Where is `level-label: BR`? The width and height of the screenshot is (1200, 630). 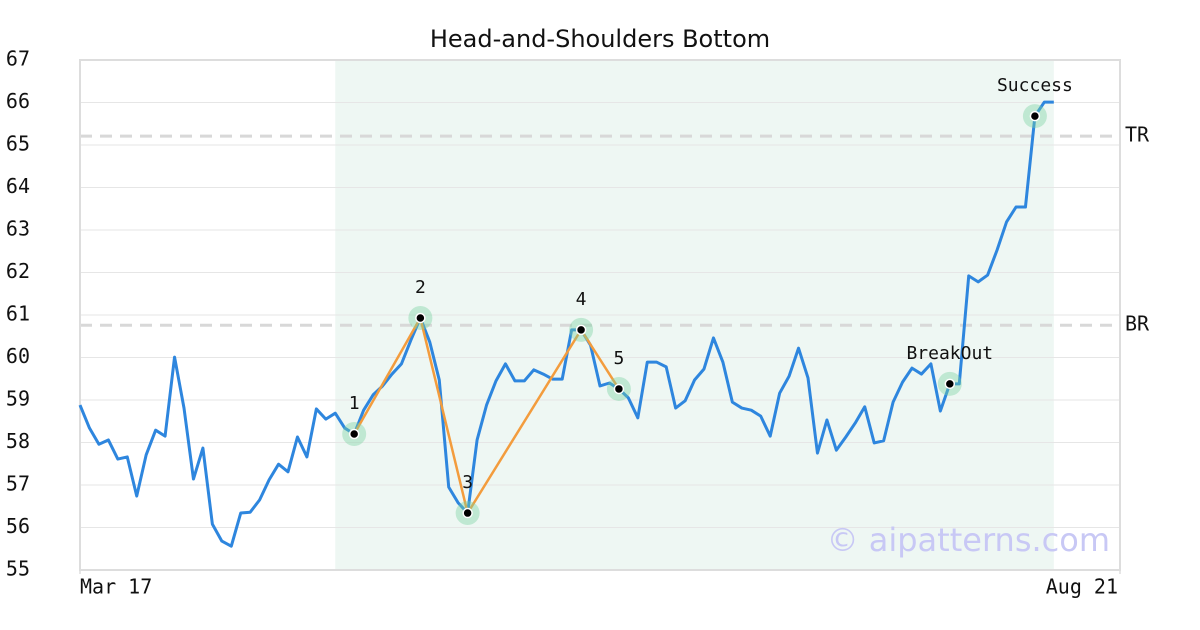 level-label: BR is located at coordinates (1137, 324).